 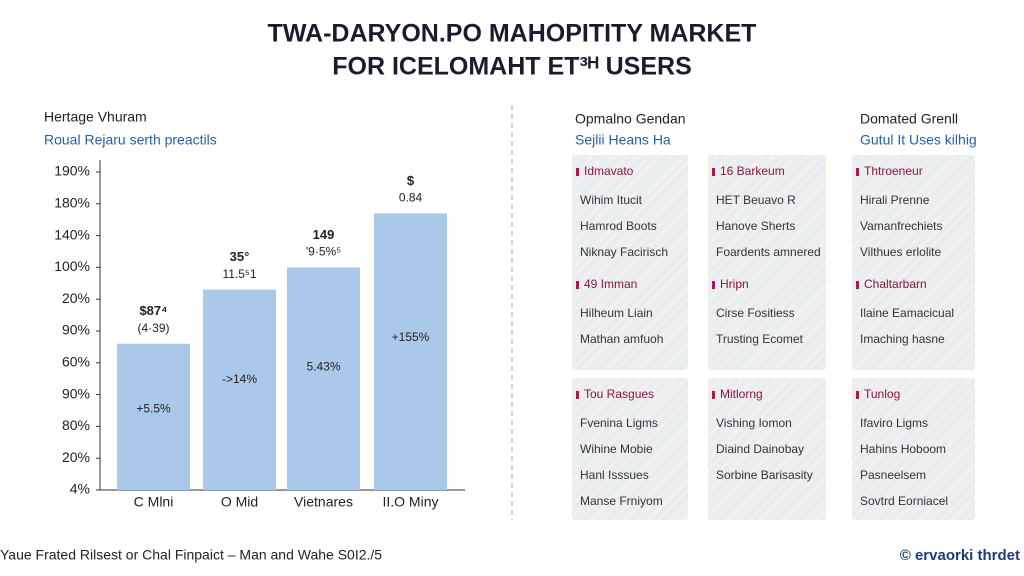 What do you see at coordinates (323, 252) in the screenshot?
I see `bar-top-label: '9·5%⁵` at bounding box center [323, 252].